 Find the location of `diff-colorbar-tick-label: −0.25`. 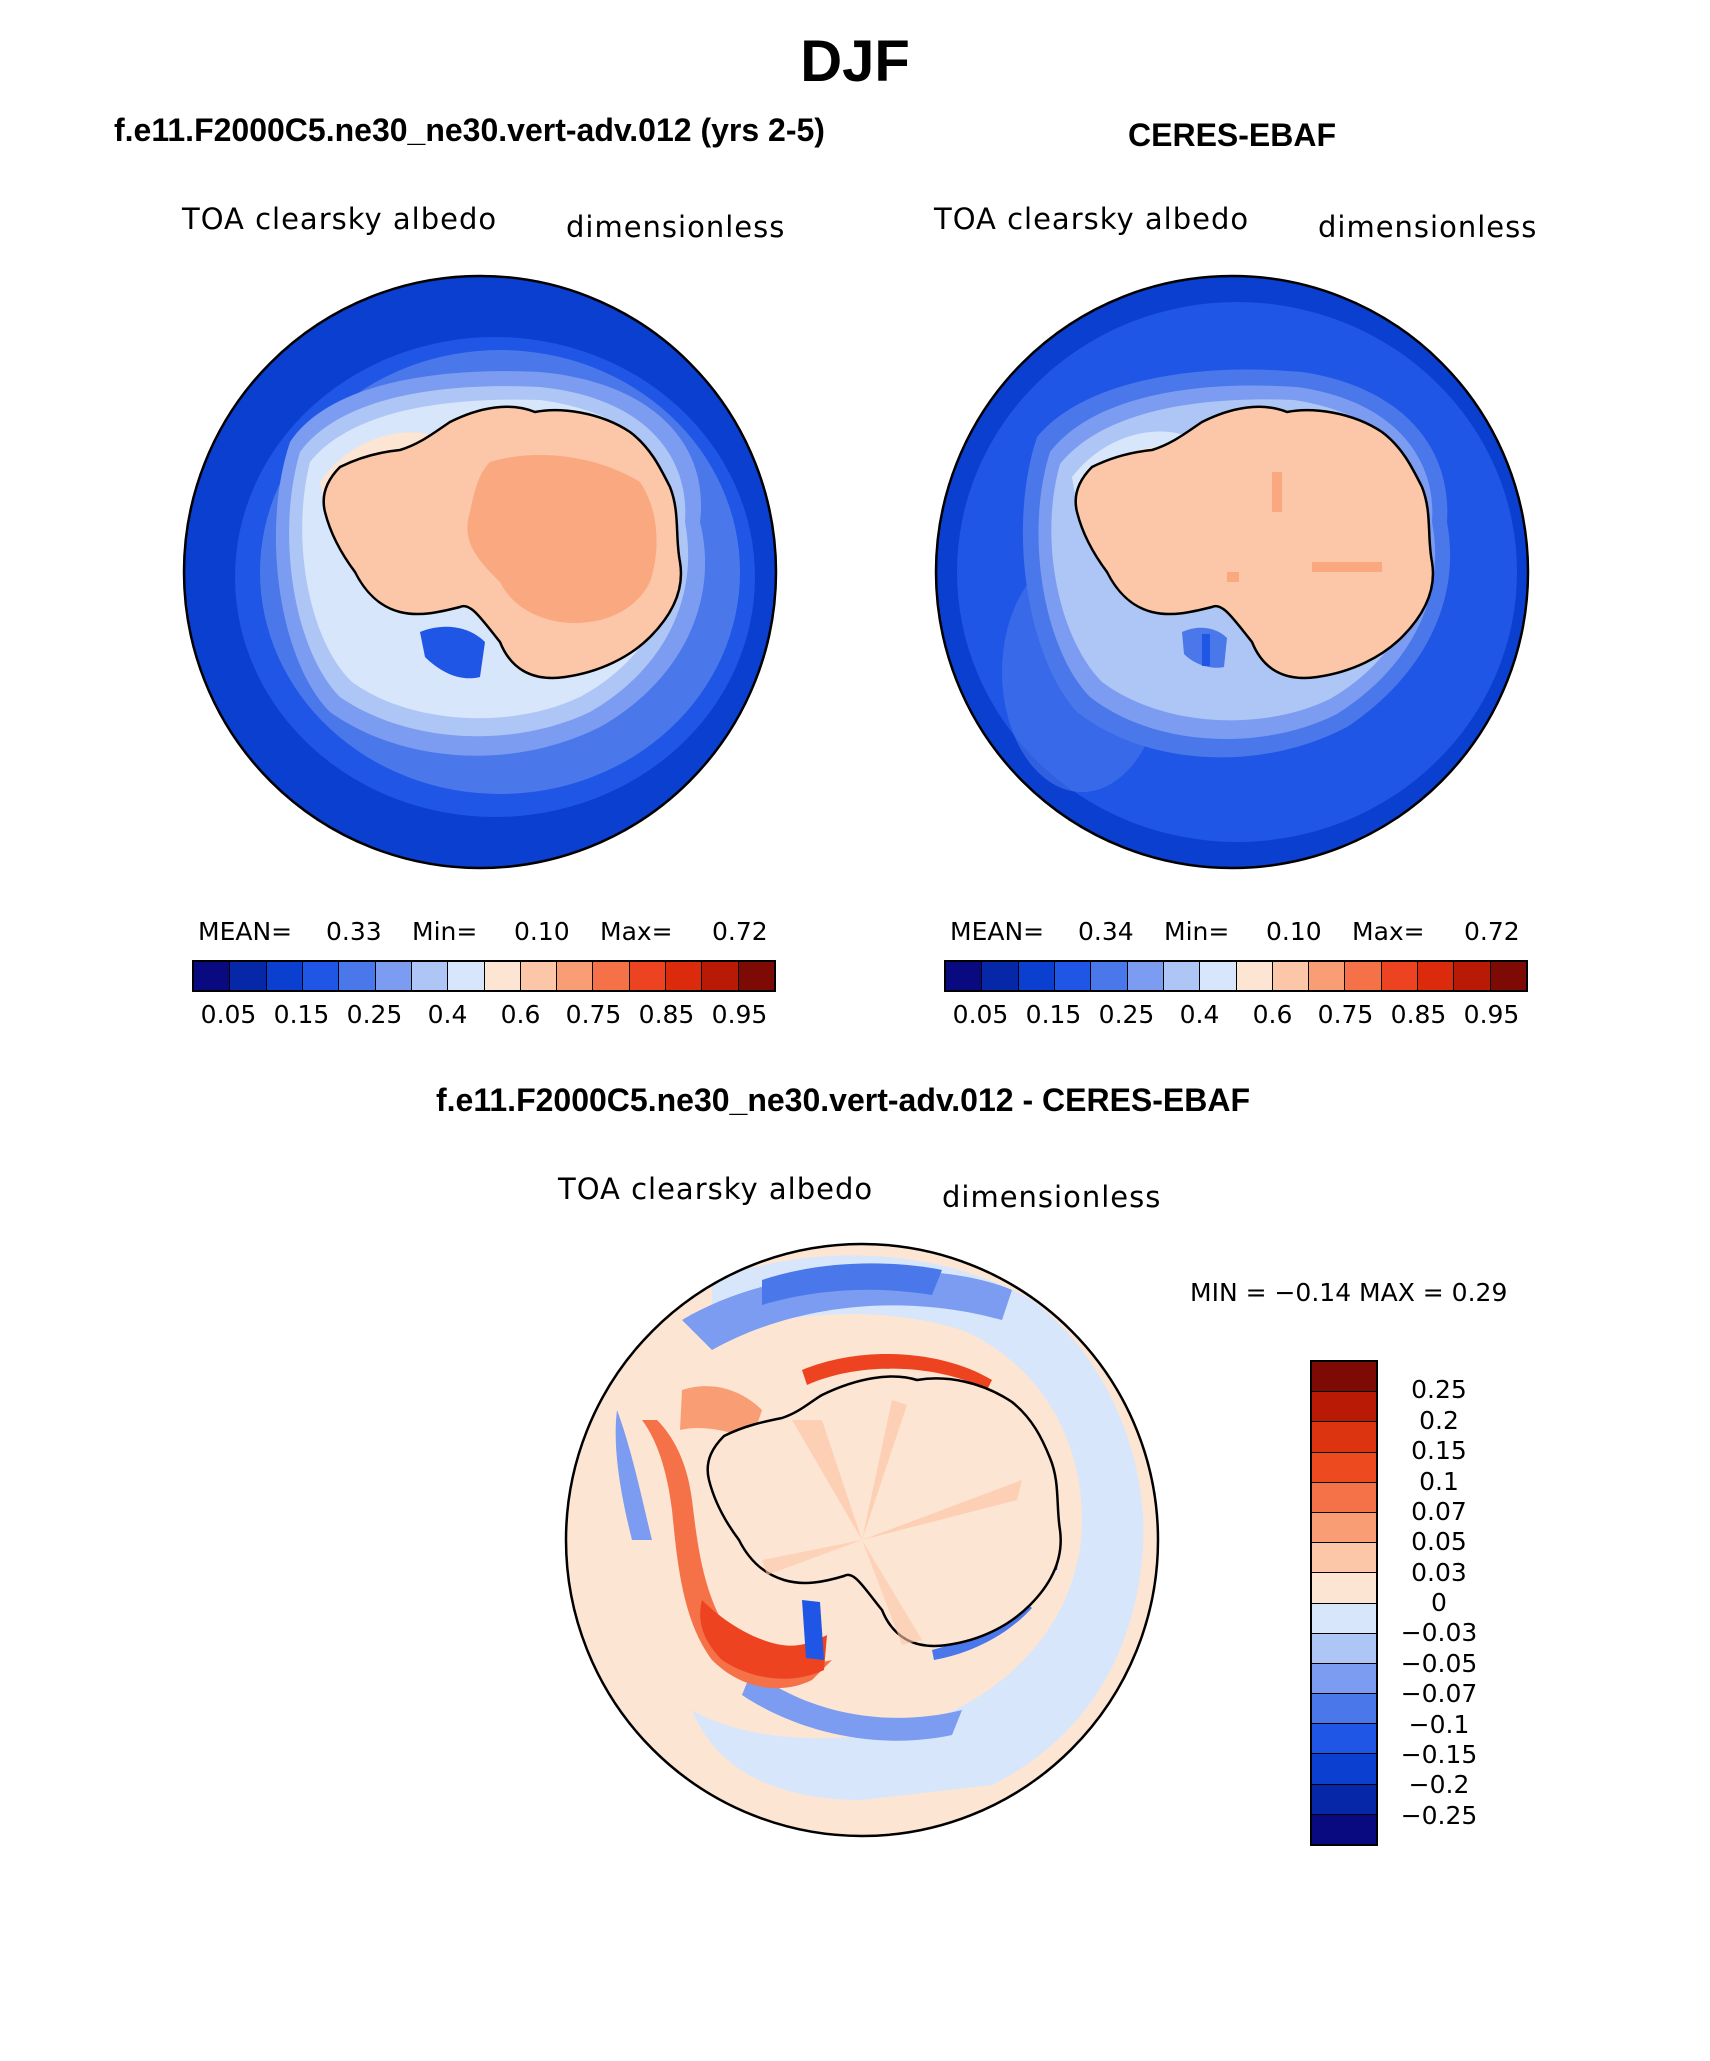

diff-colorbar-tick-label: −0.25 is located at coordinates (1439, 1815).